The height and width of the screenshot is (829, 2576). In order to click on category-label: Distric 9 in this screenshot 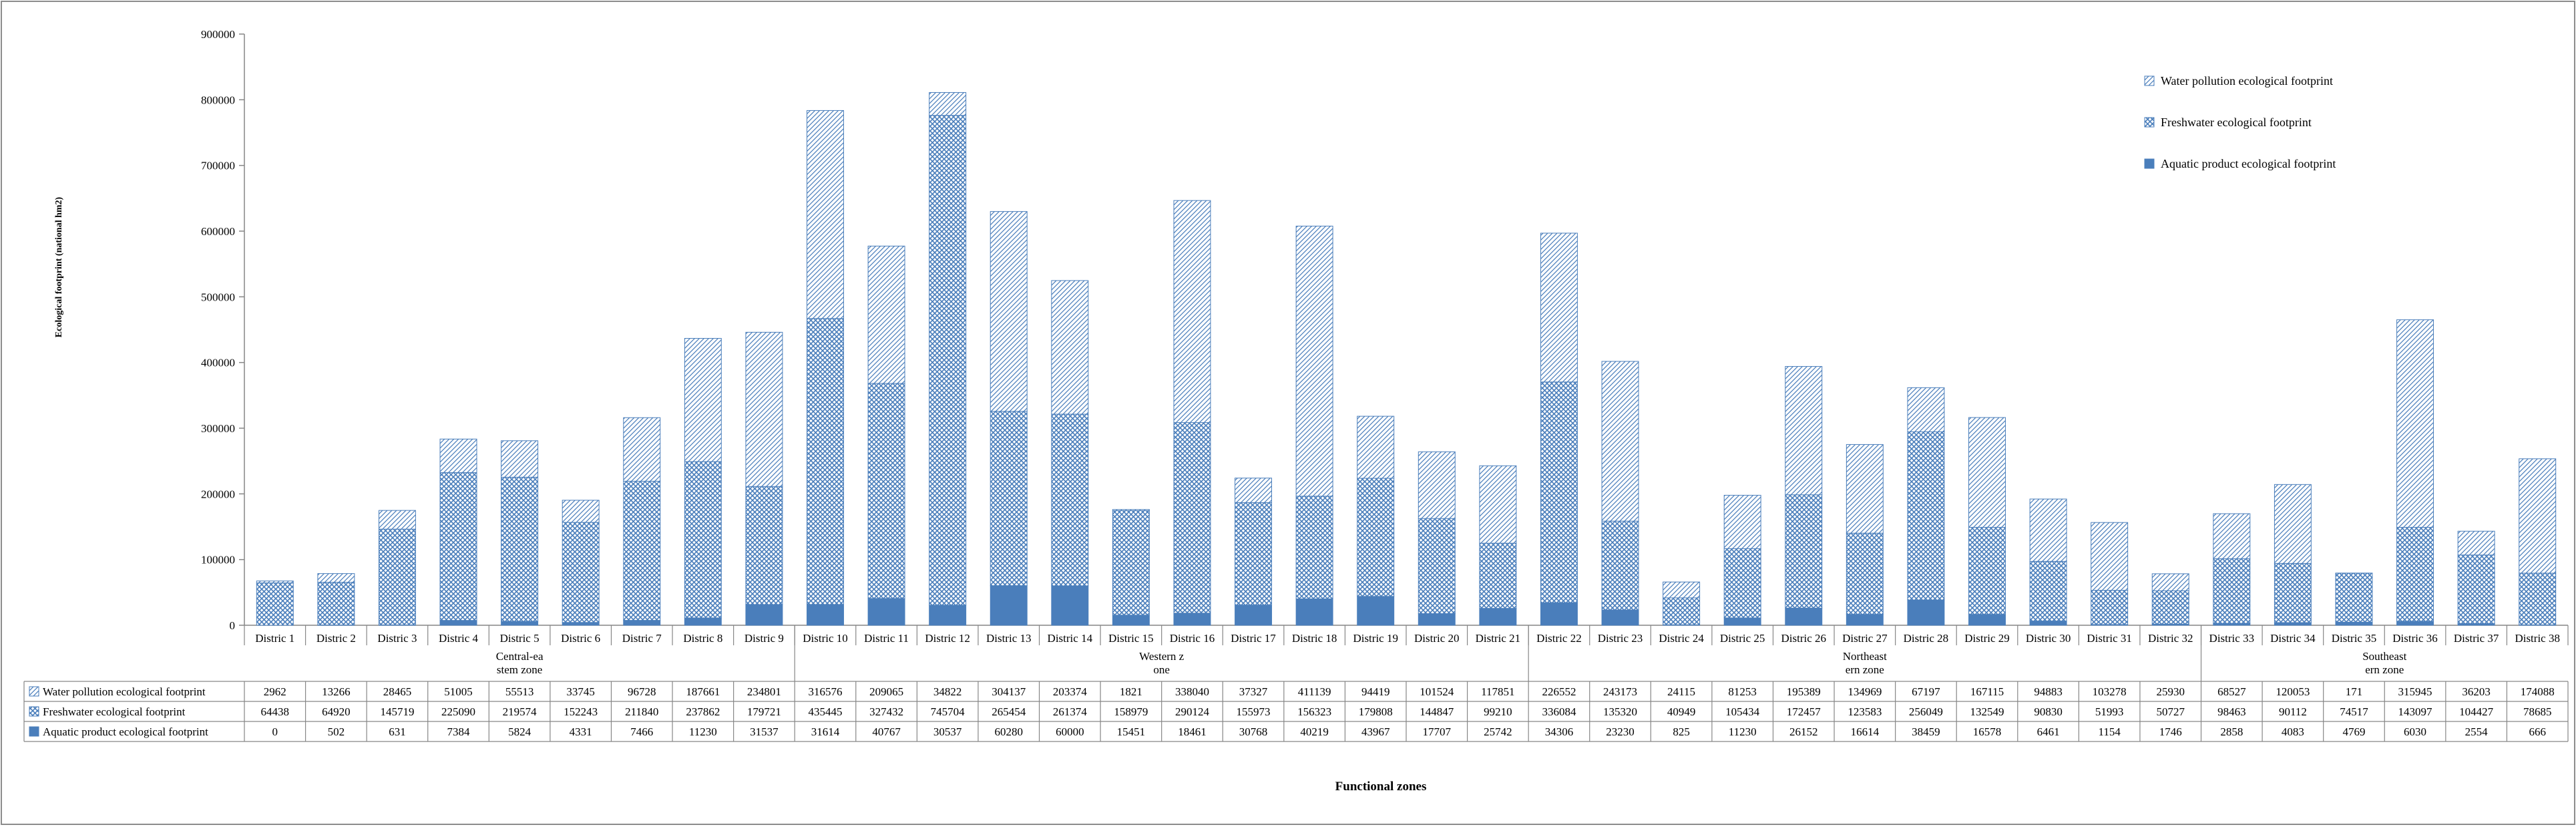, I will do `click(764, 638)`.